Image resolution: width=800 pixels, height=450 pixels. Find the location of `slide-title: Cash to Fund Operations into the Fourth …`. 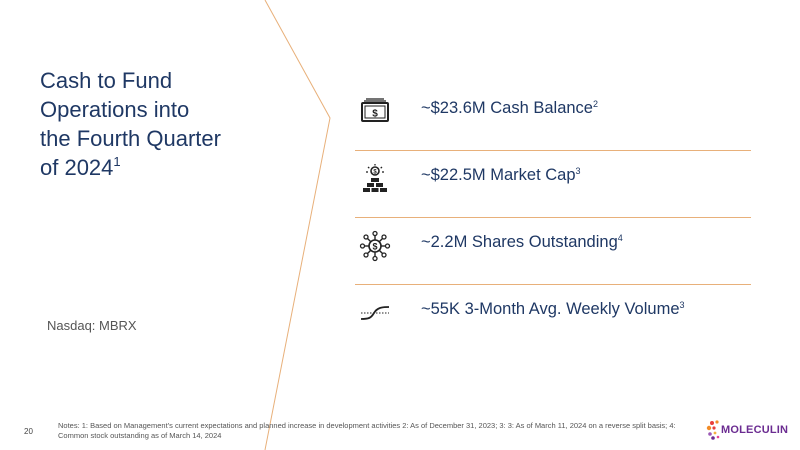

slide-title: Cash to Fund Operations into the Fourth … is located at coordinates (165, 124).